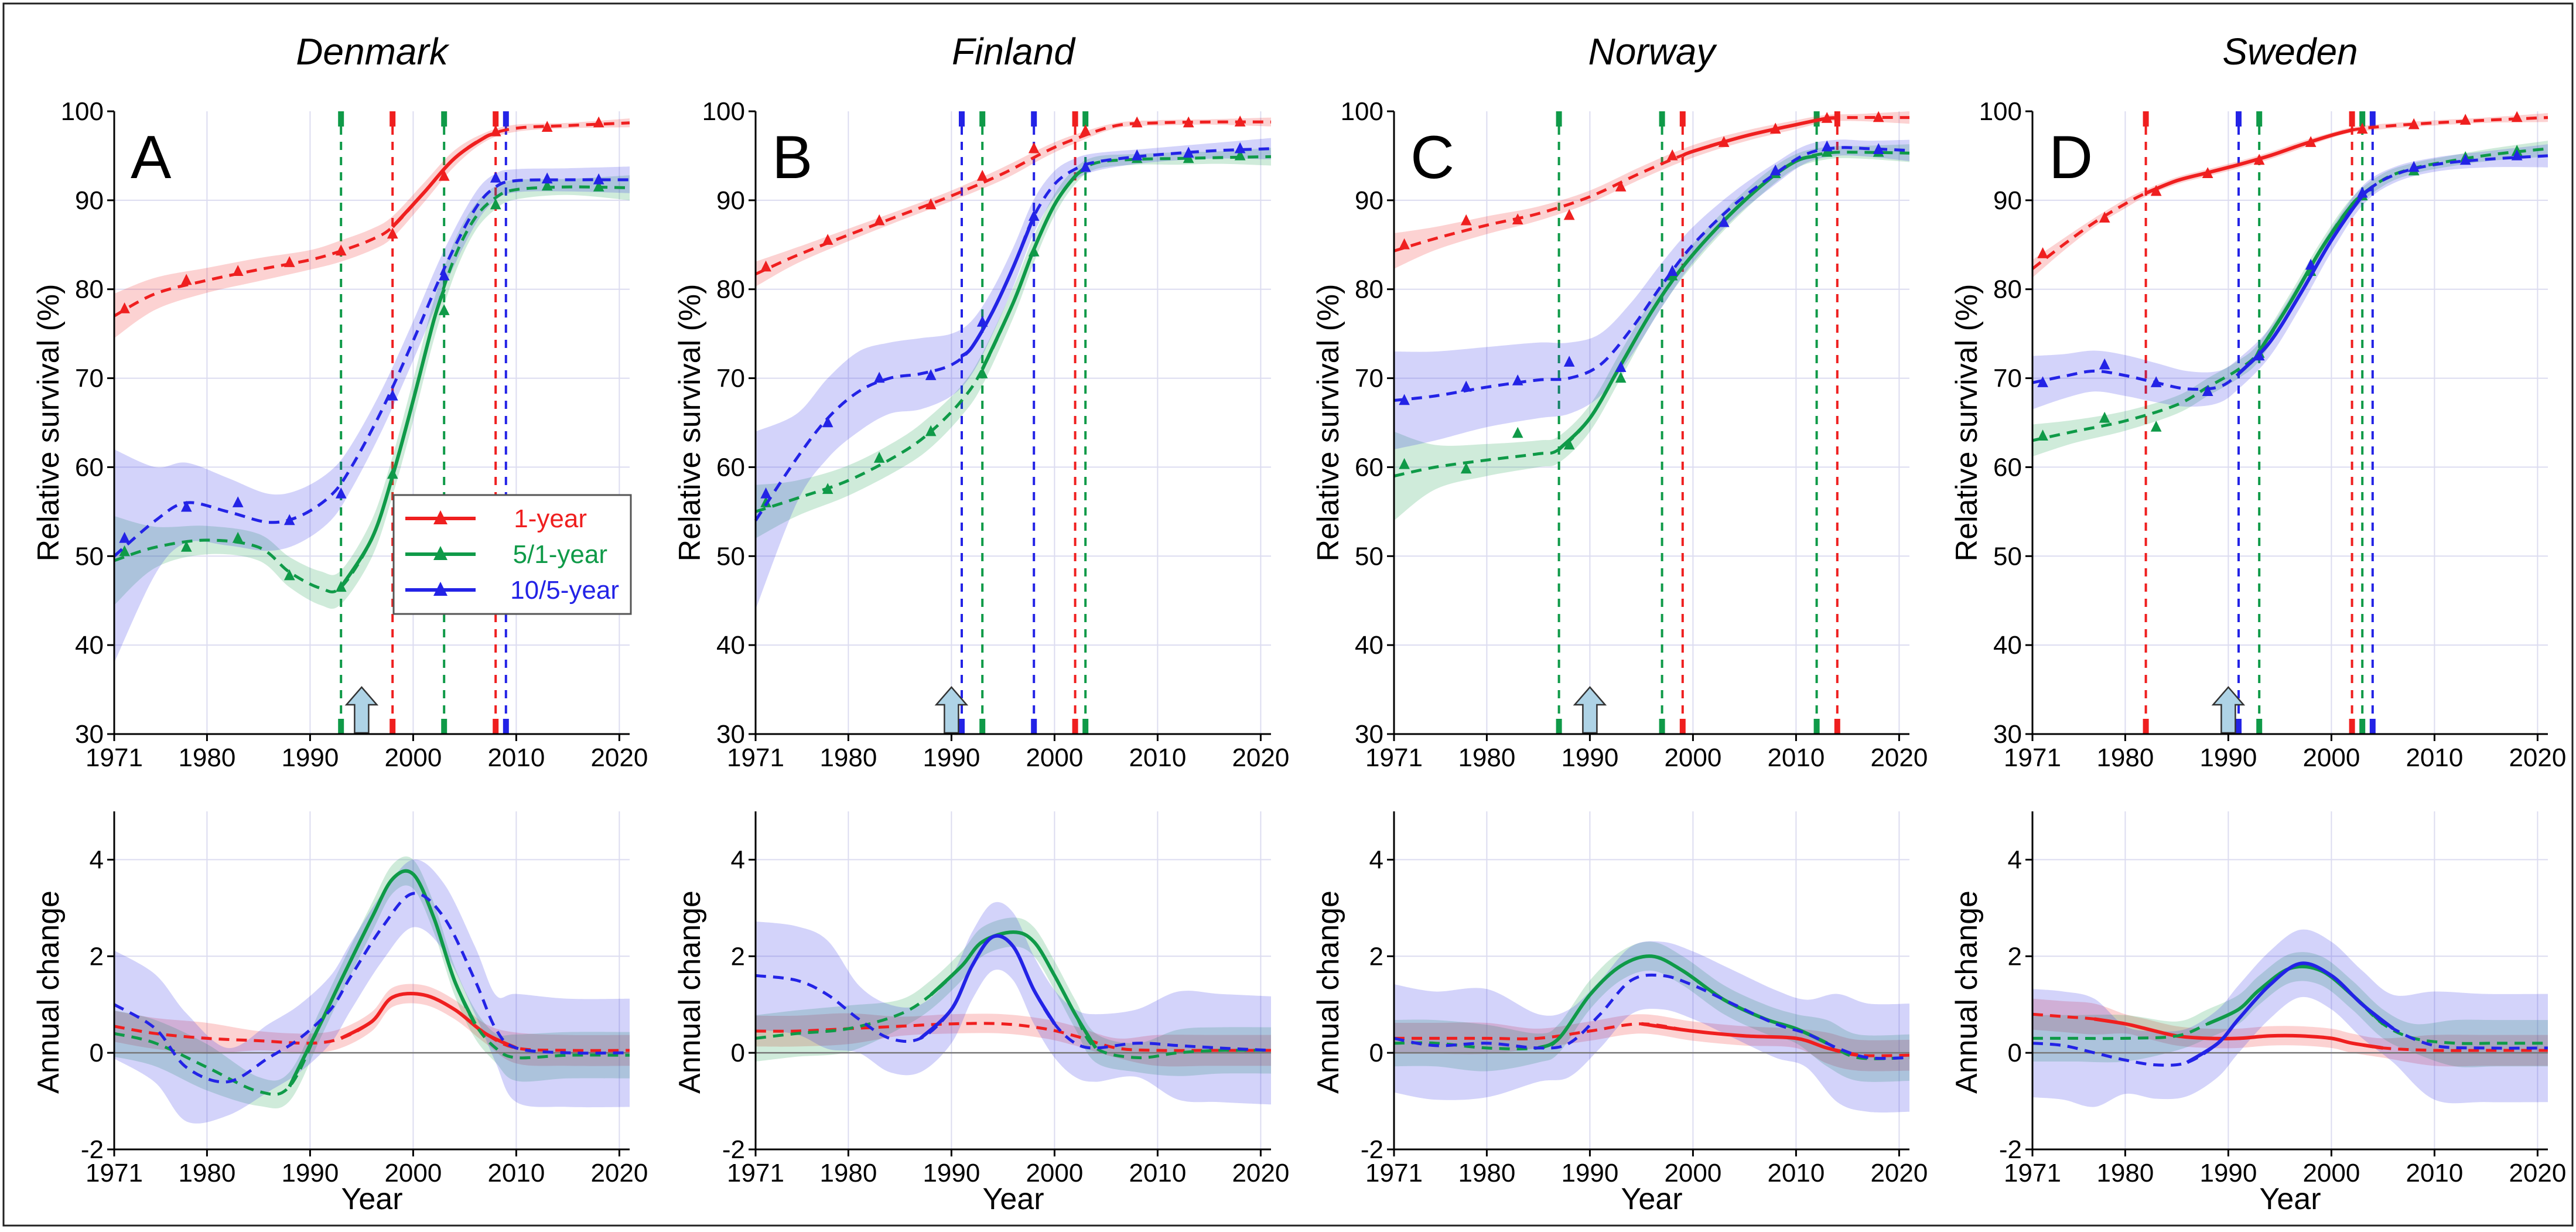 The width and height of the screenshot is (2576, 1232). I want to click on survival-point-one-year-2018, so click(2517, 116).